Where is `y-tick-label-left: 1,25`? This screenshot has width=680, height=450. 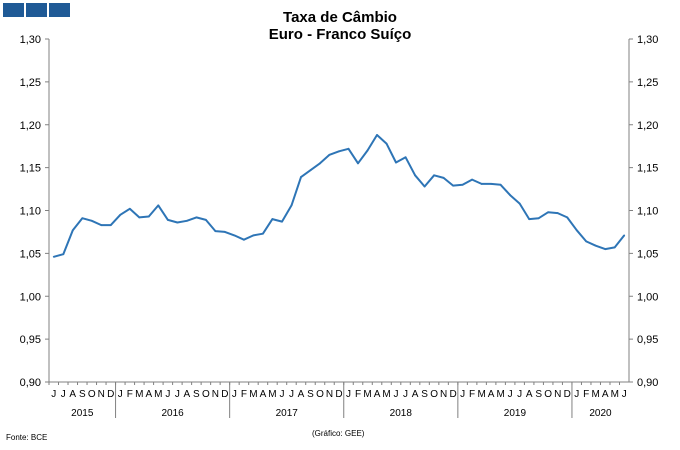 y-tick-label-left: 1,25 is located at coordinates (30, 83).